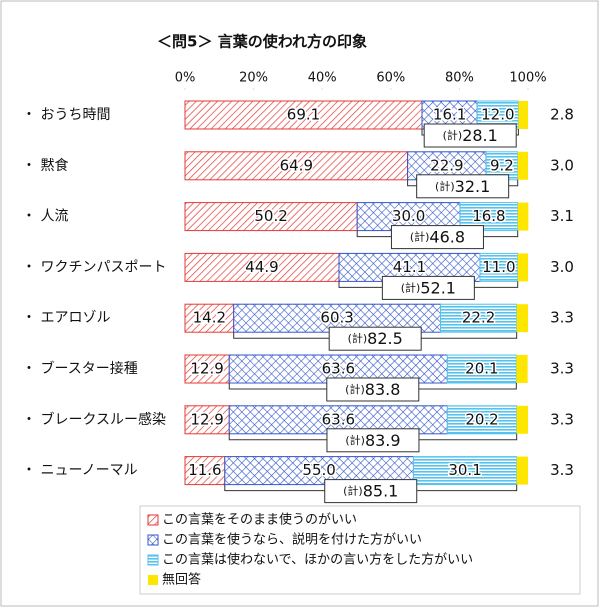 The image size is (600, 608). What do you see at coordinates (45, 217) in the screenshot?
I see `category-label: ・ 人流` at bounding box center [45, 217].